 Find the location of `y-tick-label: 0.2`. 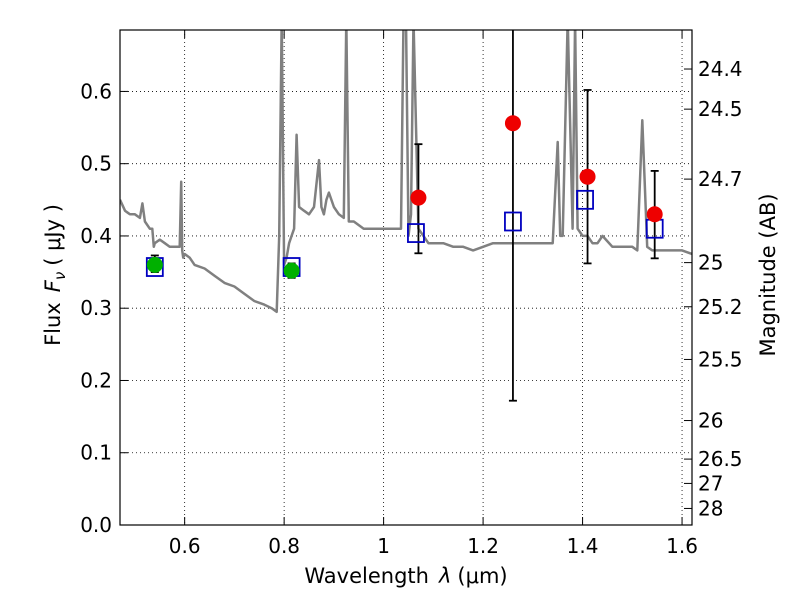

y-tick-label: 0.2 is located at coordinates (96, 380).